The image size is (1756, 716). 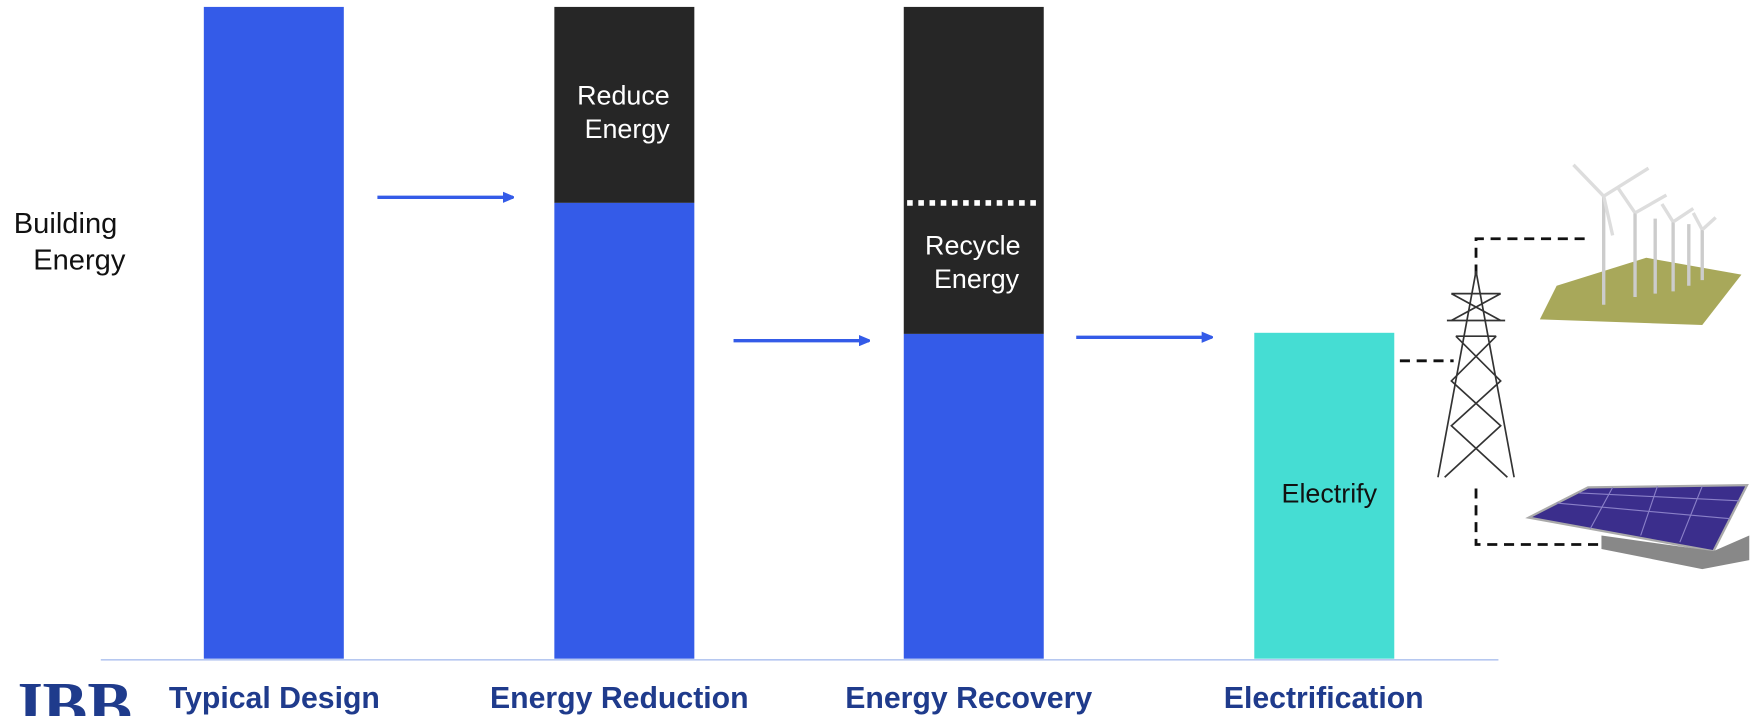 What do you see at coordinates (619, 698) in the screenshot?
I see `stage-label: Energy Reduction` at bounding box center [619, 698].